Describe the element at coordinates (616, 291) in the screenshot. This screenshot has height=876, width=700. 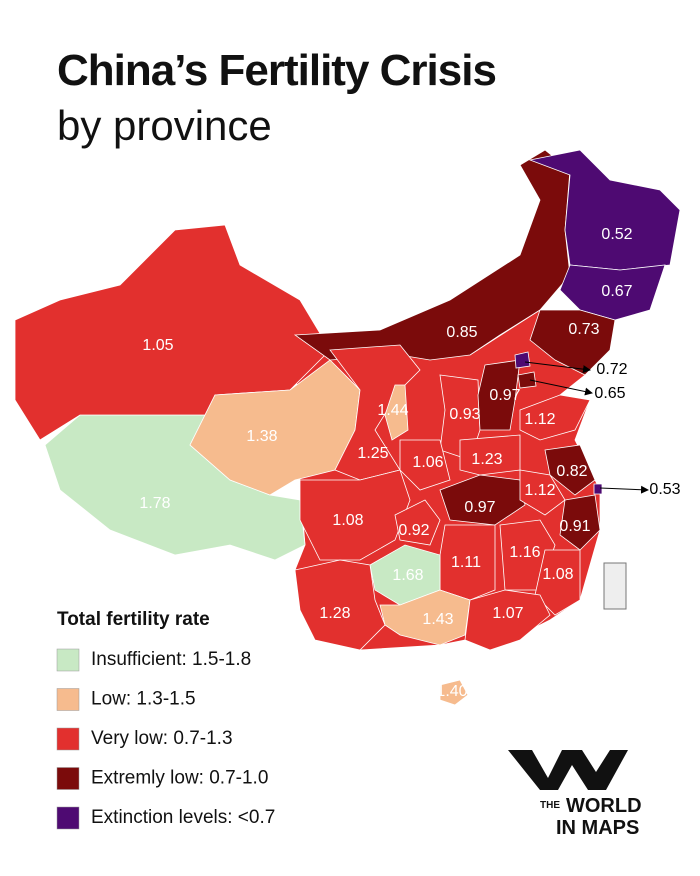
I see `province-value: 0.67` at that location.